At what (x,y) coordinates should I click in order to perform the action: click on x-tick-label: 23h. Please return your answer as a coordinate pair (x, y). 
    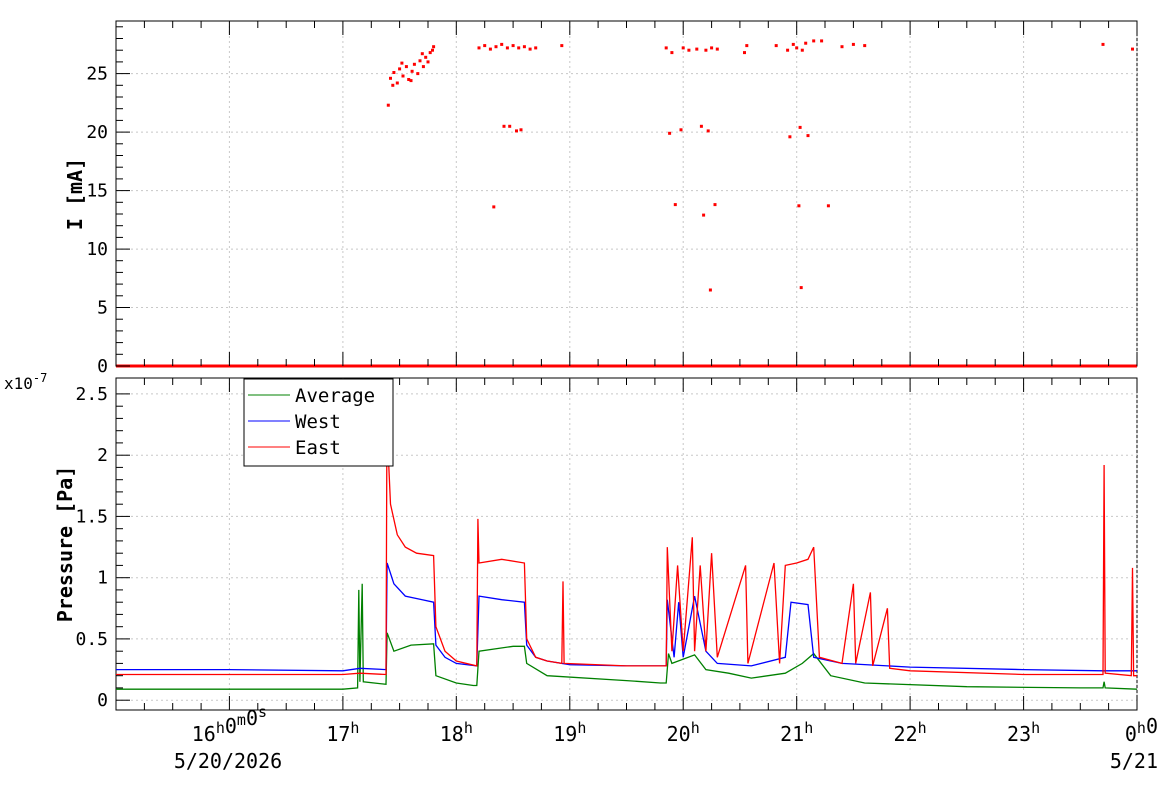
    Looking at the image, I should click on (1023, 732).